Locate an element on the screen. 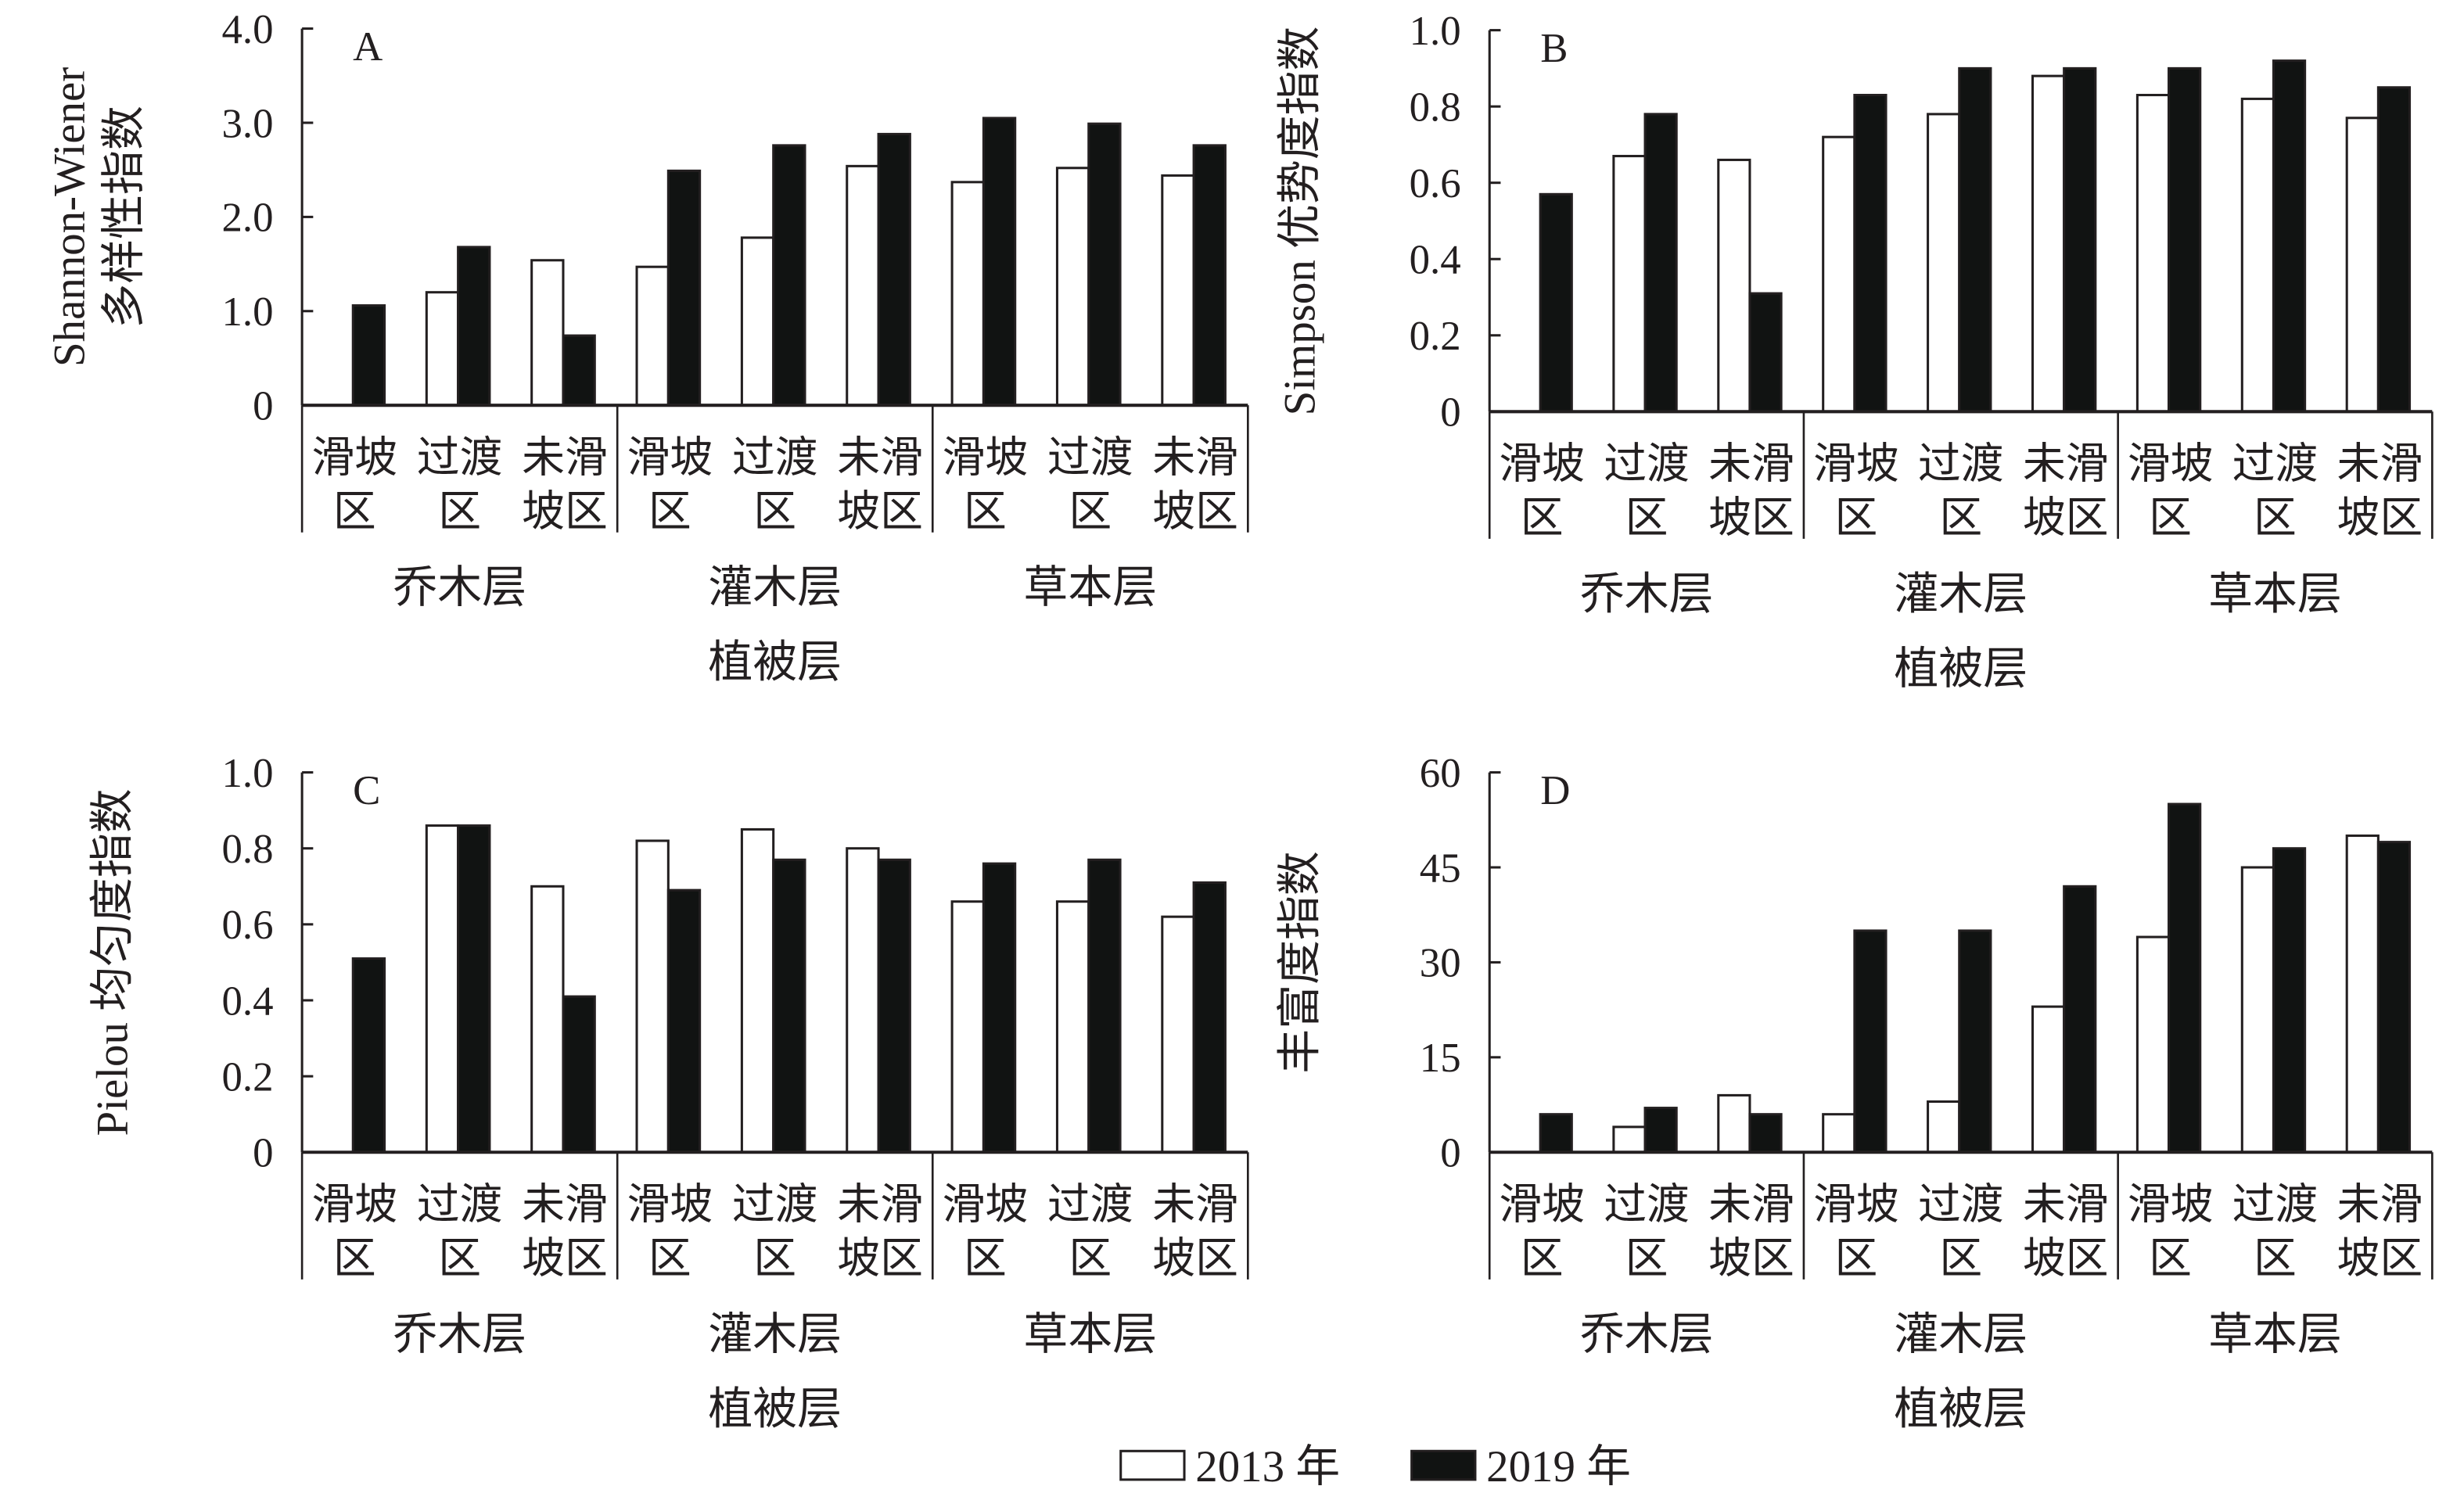 Image resolution: width=2464 pixels, height=1486 pixels. group-label: 灌木层 is located at coordinates (775, 1334).